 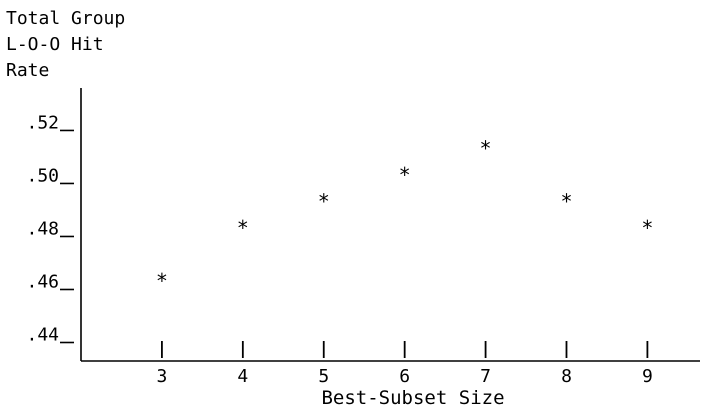 I want to click on x-tick-label: 7, so click(x=485, y=376).